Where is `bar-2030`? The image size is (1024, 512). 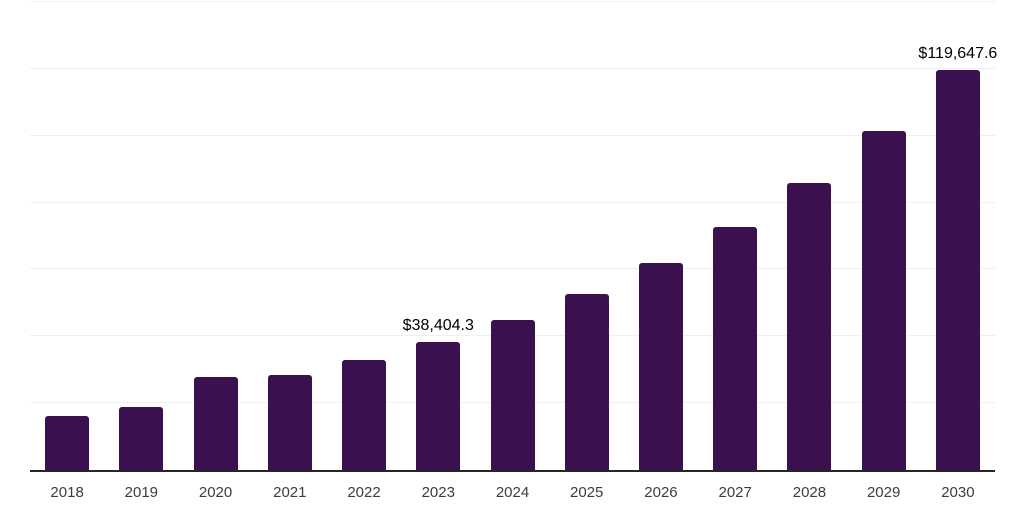
bar-2030 is located at coordinates (957, 270).